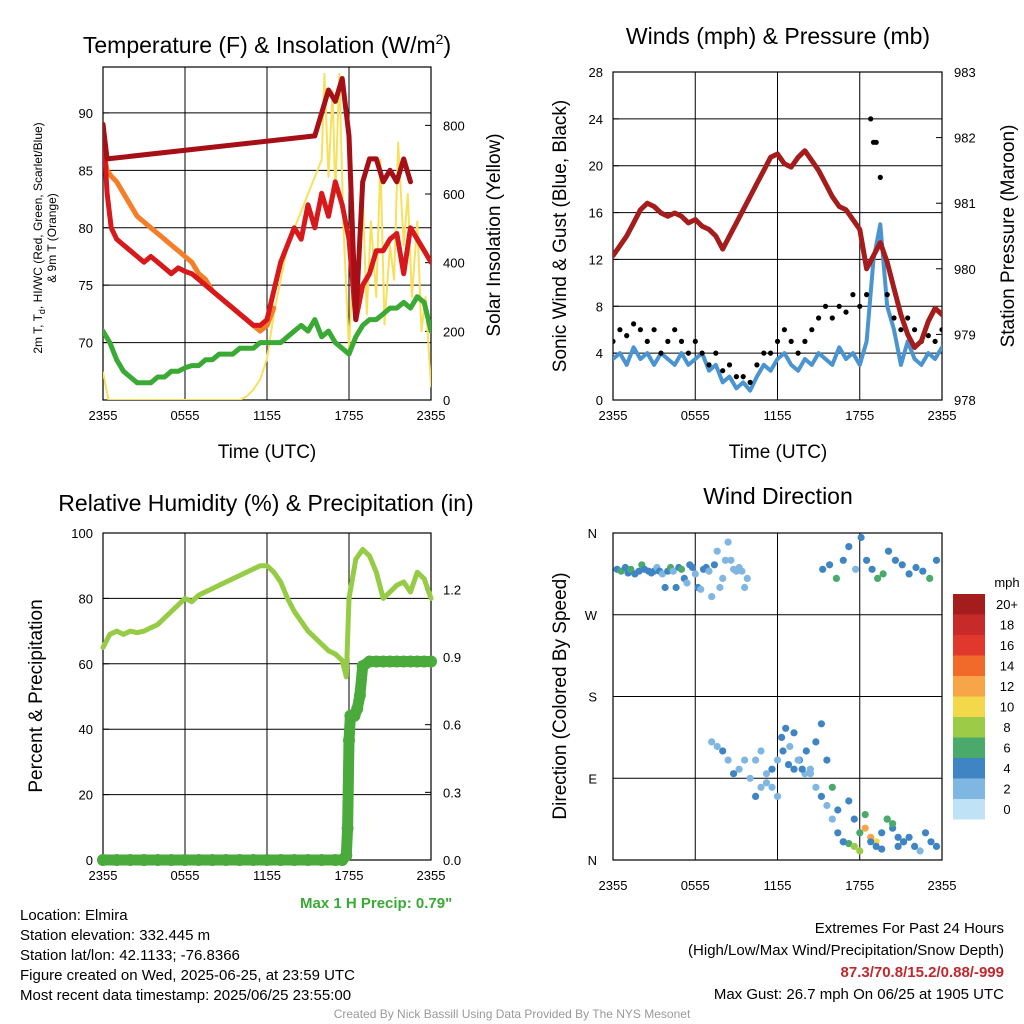 The height and width of the screenshot is (1024, 1024). Describe the element at coordinates (778, 496) in the screenshot. I see `direction-chart-title: Wind Direction` at that location.